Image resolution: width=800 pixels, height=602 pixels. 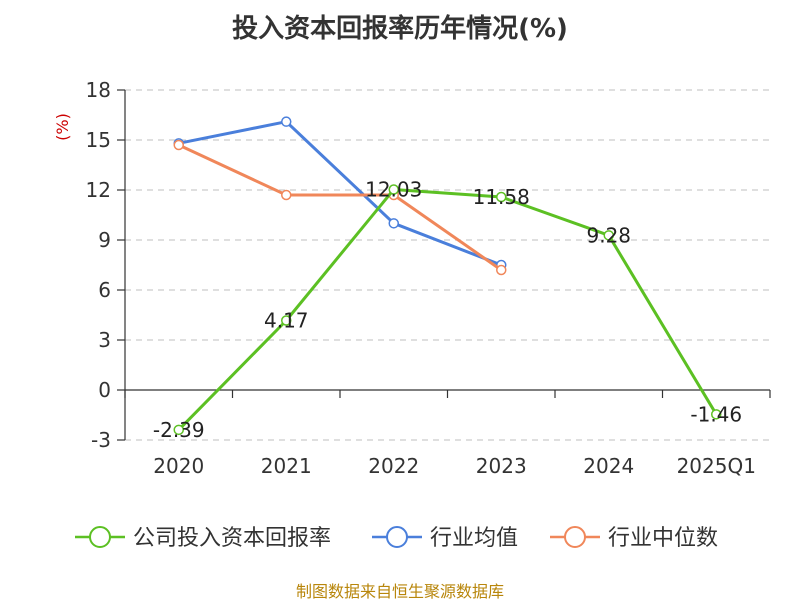 I want to click on legend-item: 行业均值, so click(x=445, y=538).